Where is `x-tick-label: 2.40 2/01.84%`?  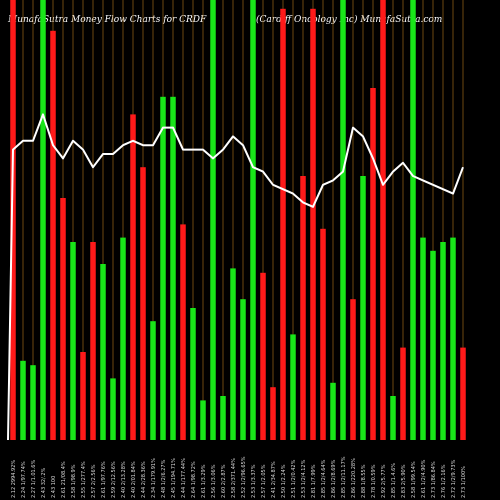 x-tick-label: 2.40 2/01.84% is located at coordinates (134, 479).